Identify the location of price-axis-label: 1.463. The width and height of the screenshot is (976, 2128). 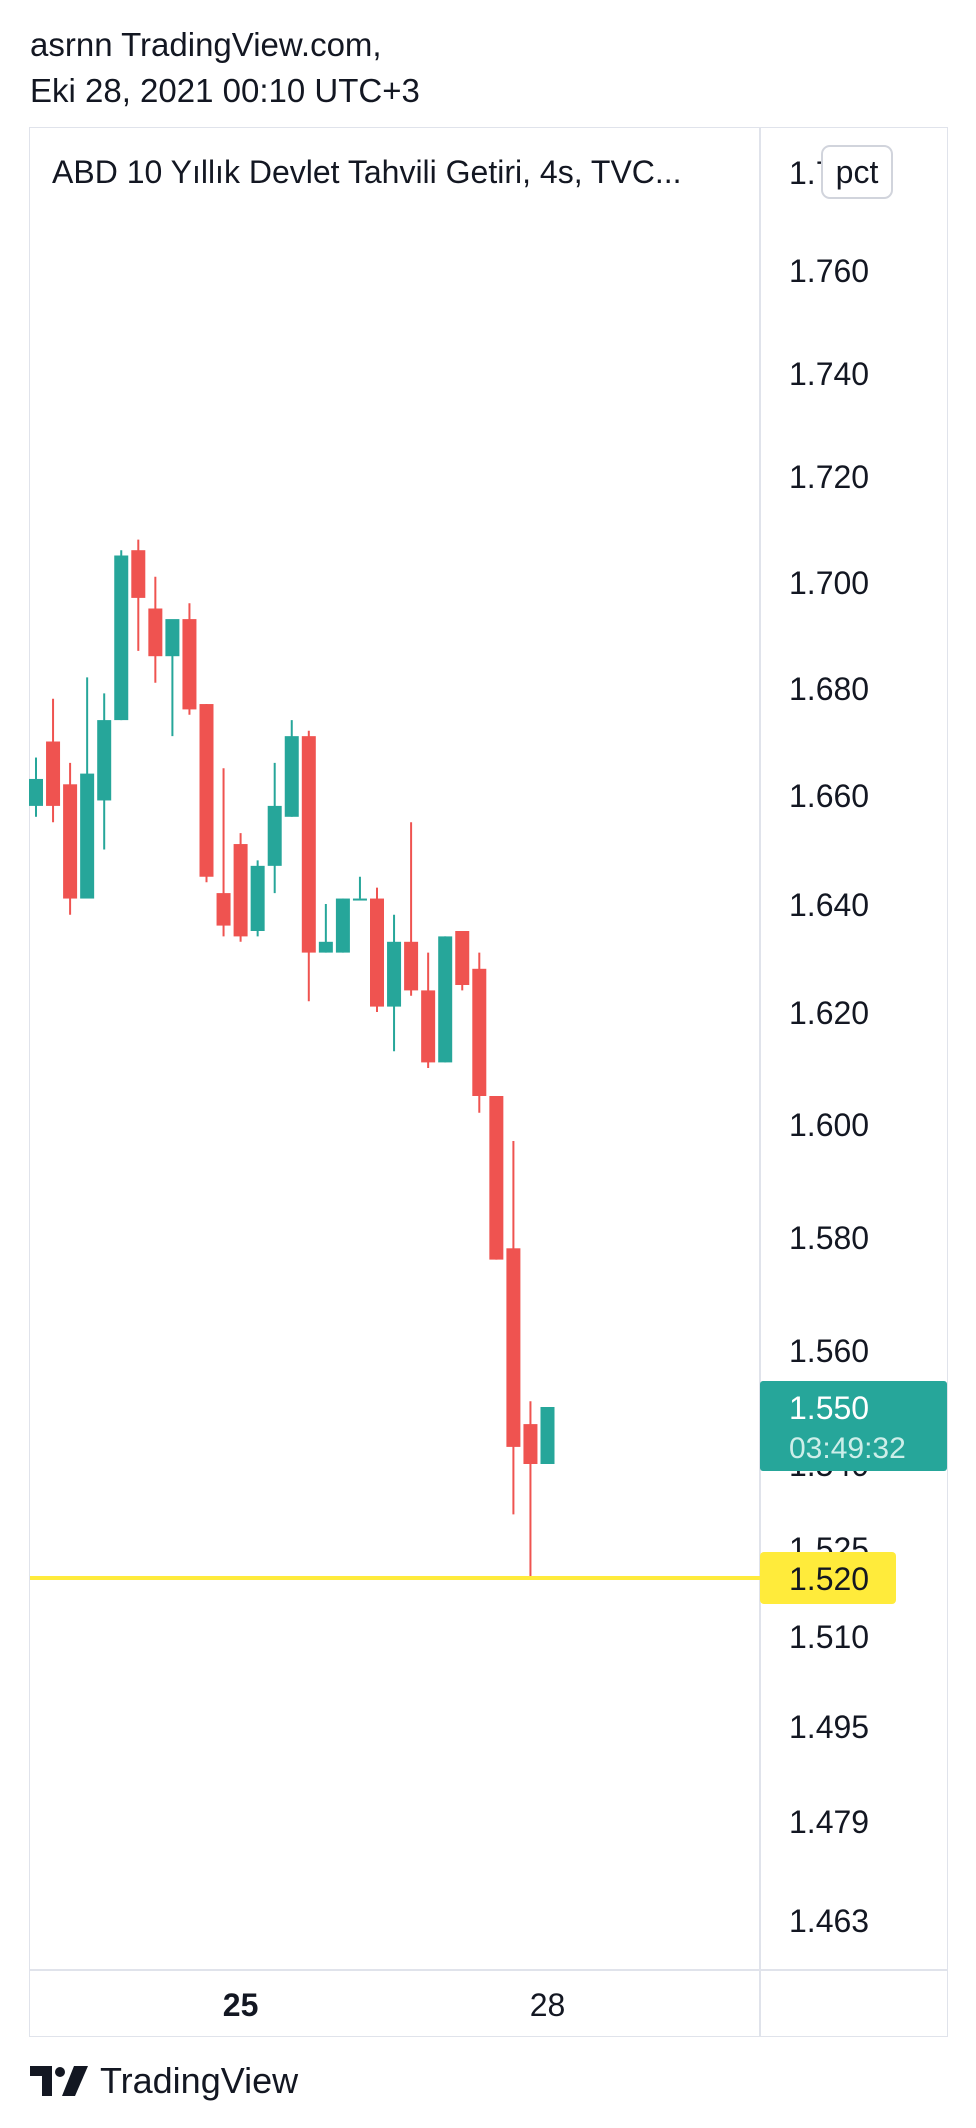
(829, 1921).